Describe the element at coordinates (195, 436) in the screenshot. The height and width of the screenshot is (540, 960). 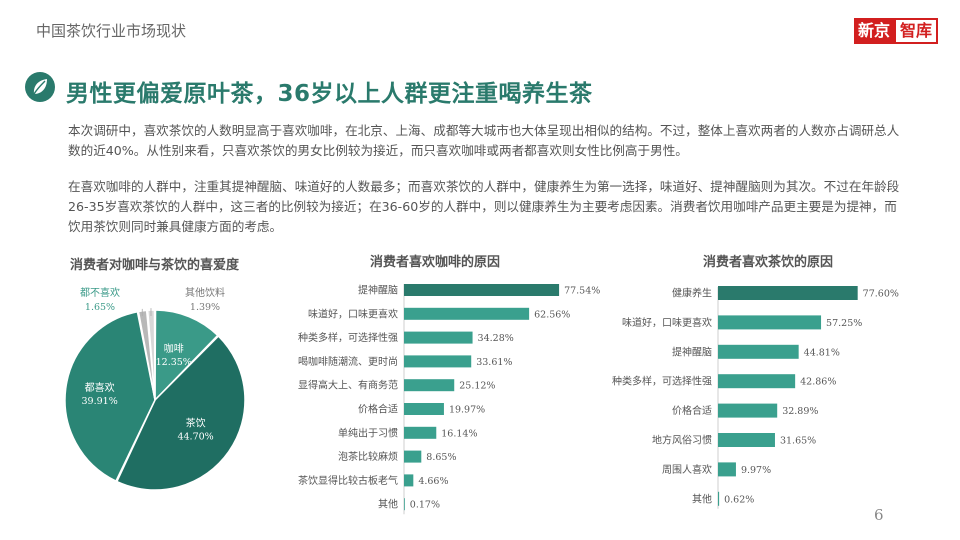
I see `pie-slice-value: 44.70%` at that location.